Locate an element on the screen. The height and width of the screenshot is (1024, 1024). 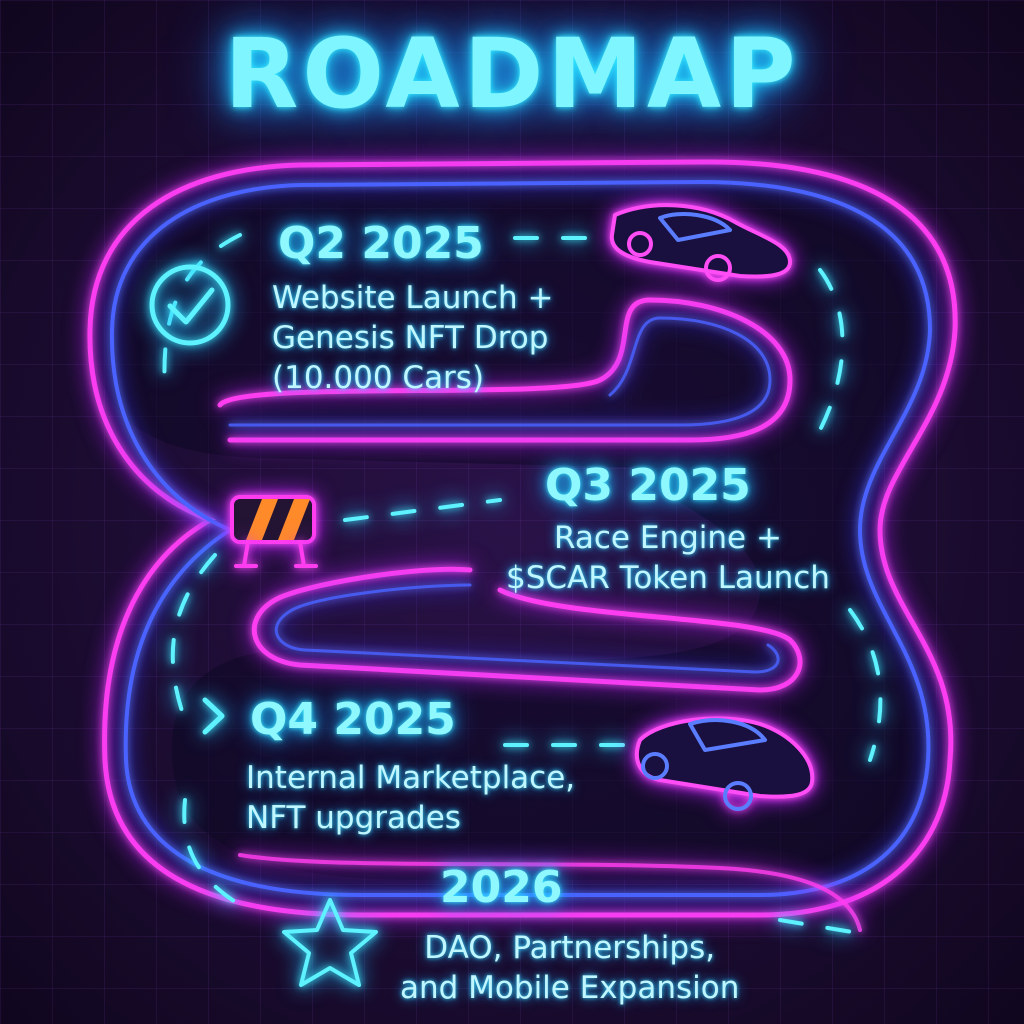
milestone-q3-2025-text: Race Engine + $SCAR Token Launch is located at coordinates (668, 558).